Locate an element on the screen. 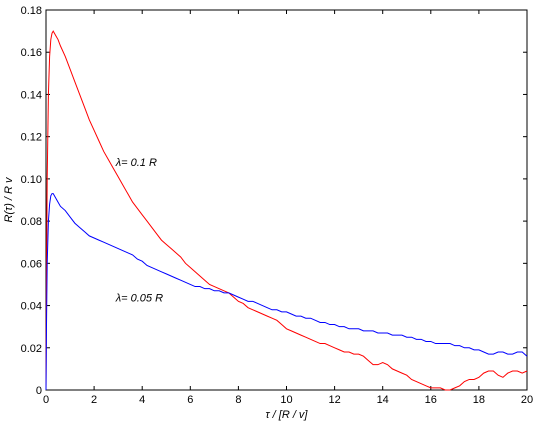 Image resolution: width=539 pixels, height=422 pixels. y-axis-title: R(τ) / R v is located at coordinates (9, 199).